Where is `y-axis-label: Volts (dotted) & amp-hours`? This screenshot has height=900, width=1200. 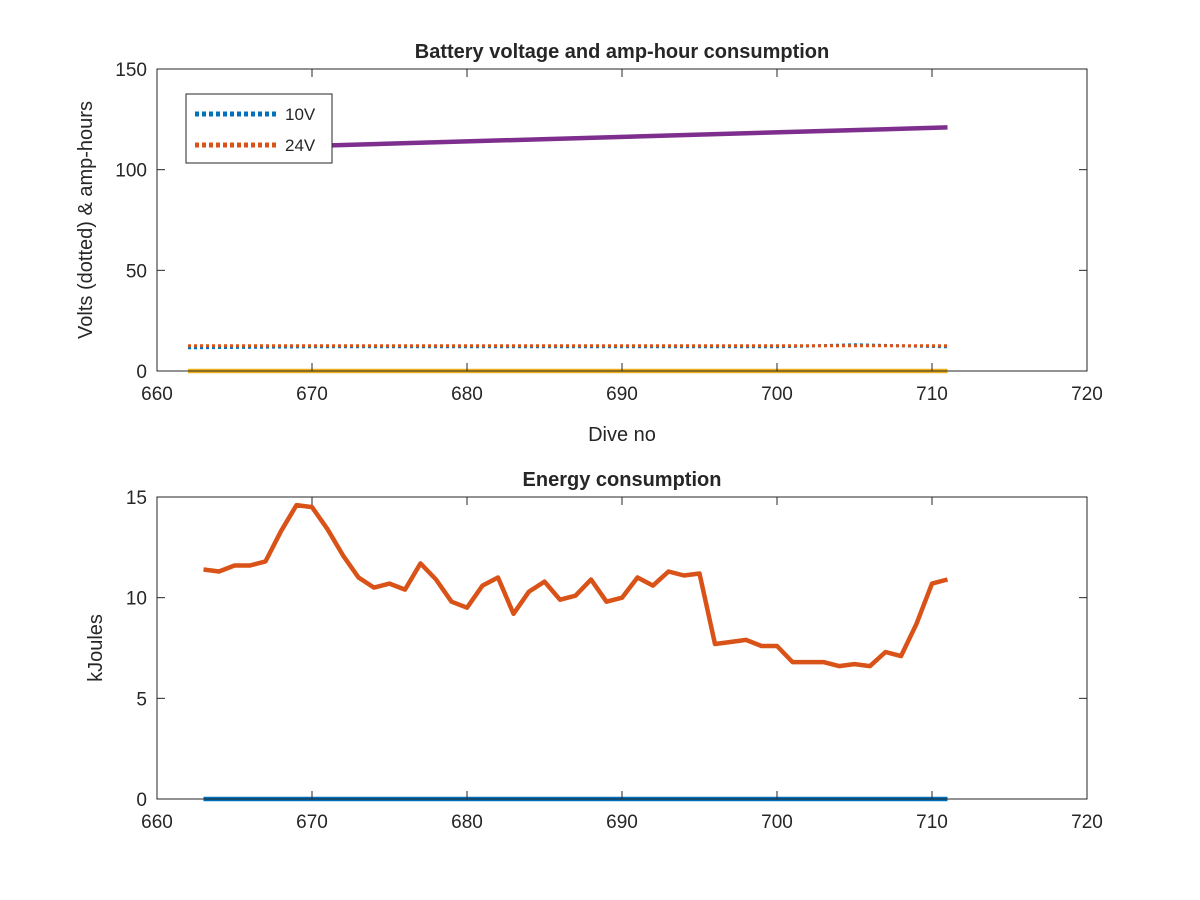 y-axis-label: Volts (dotted) & amp-hours is located at coordinates (86, 220).